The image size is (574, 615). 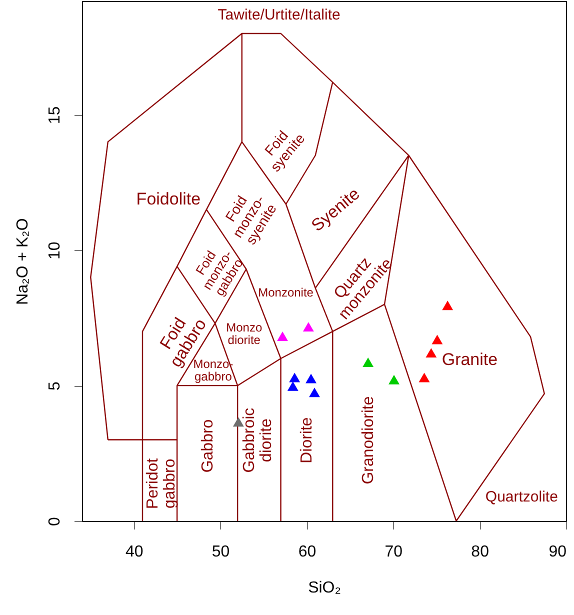 What do you see at coordinates (557, 552) in the screenshot?
I see `x-tick-label: 90` at bounding box center [557, 552].